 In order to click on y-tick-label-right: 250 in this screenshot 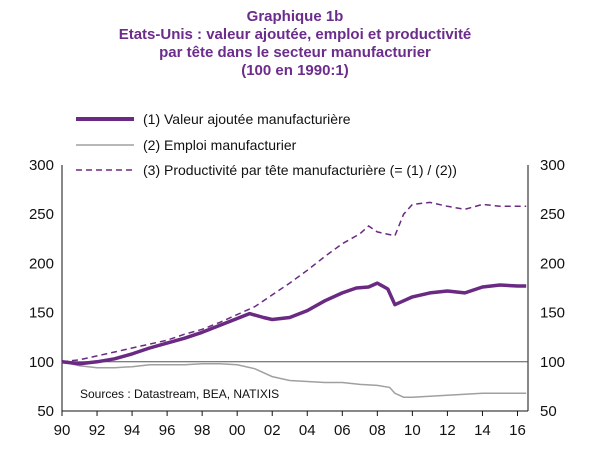, I will do `click(552, 214)`.